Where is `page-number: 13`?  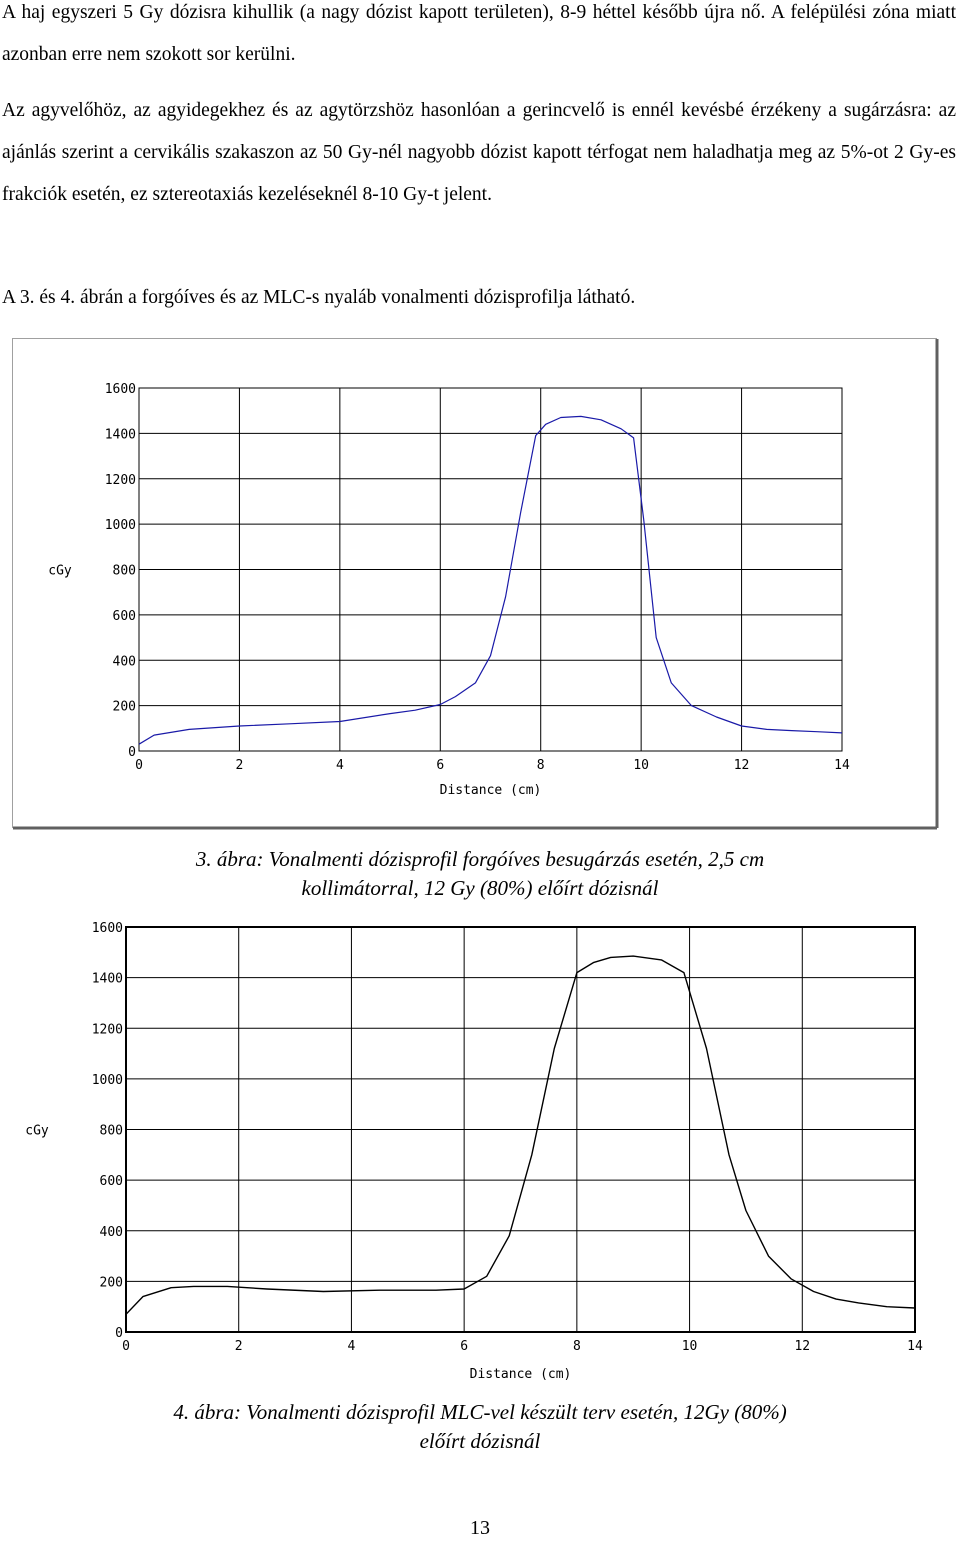 page-number: 13 is located at coordinates (480, 1528).